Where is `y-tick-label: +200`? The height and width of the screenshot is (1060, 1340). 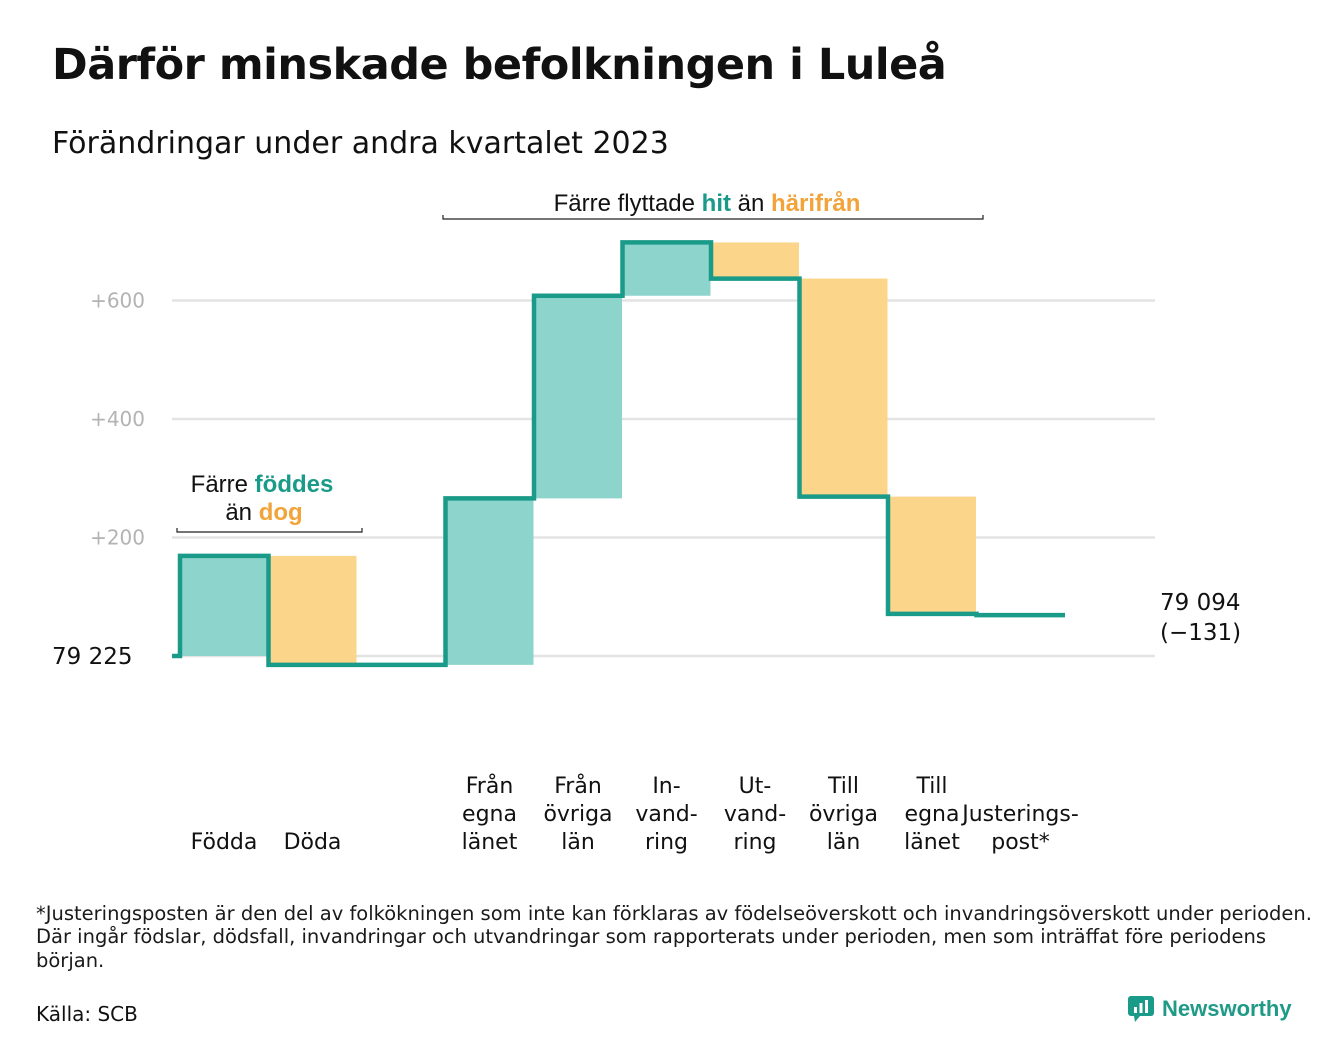 y-tick-label: +200 is located at coordinates (117, 538).